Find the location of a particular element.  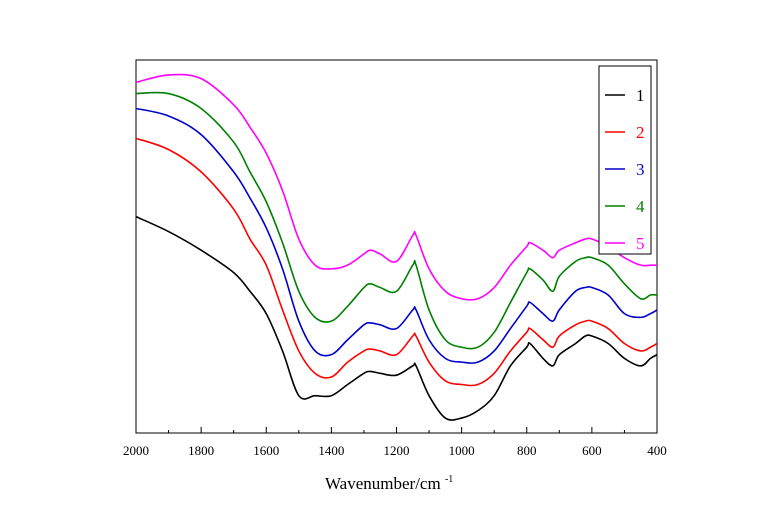

x-tick-label: 2000 is located at coordinates (136, 450).